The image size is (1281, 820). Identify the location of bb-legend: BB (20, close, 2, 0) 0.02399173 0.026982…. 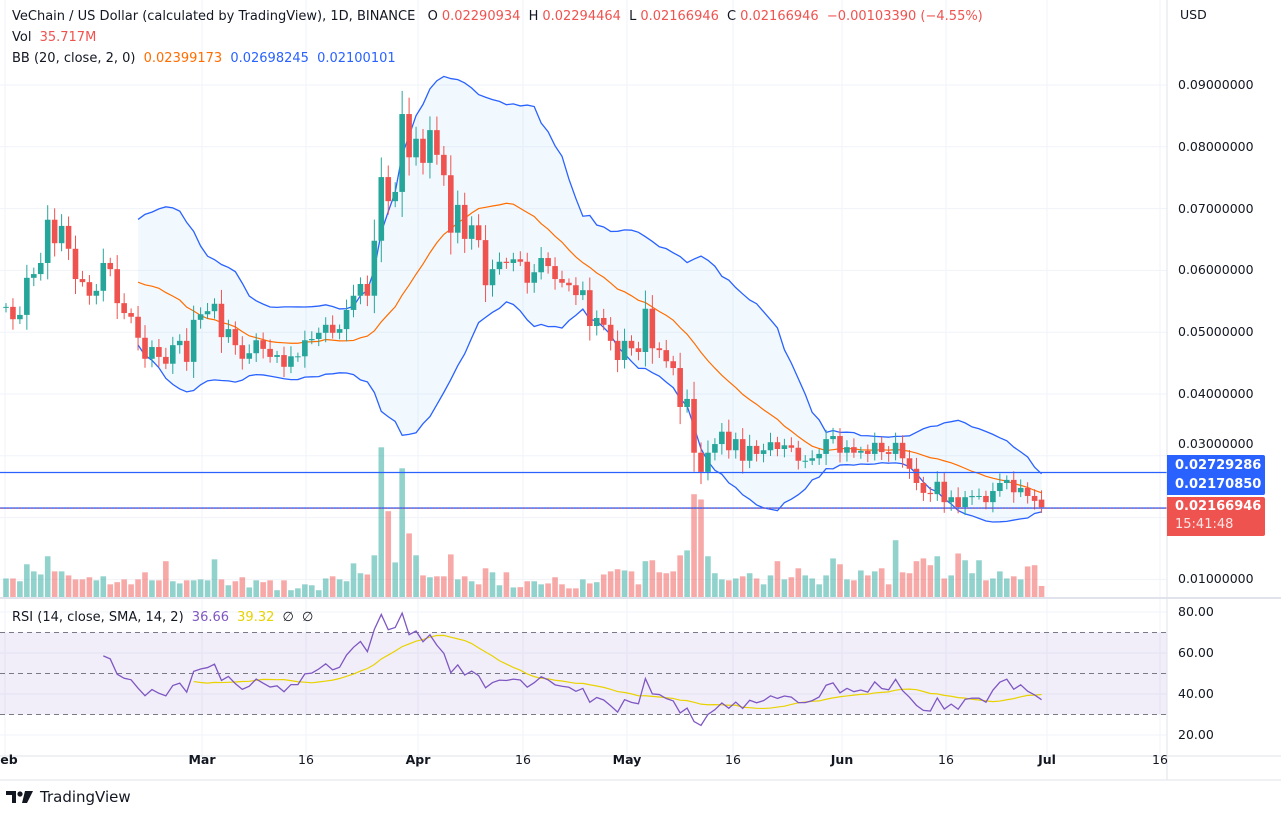
(206, 58).